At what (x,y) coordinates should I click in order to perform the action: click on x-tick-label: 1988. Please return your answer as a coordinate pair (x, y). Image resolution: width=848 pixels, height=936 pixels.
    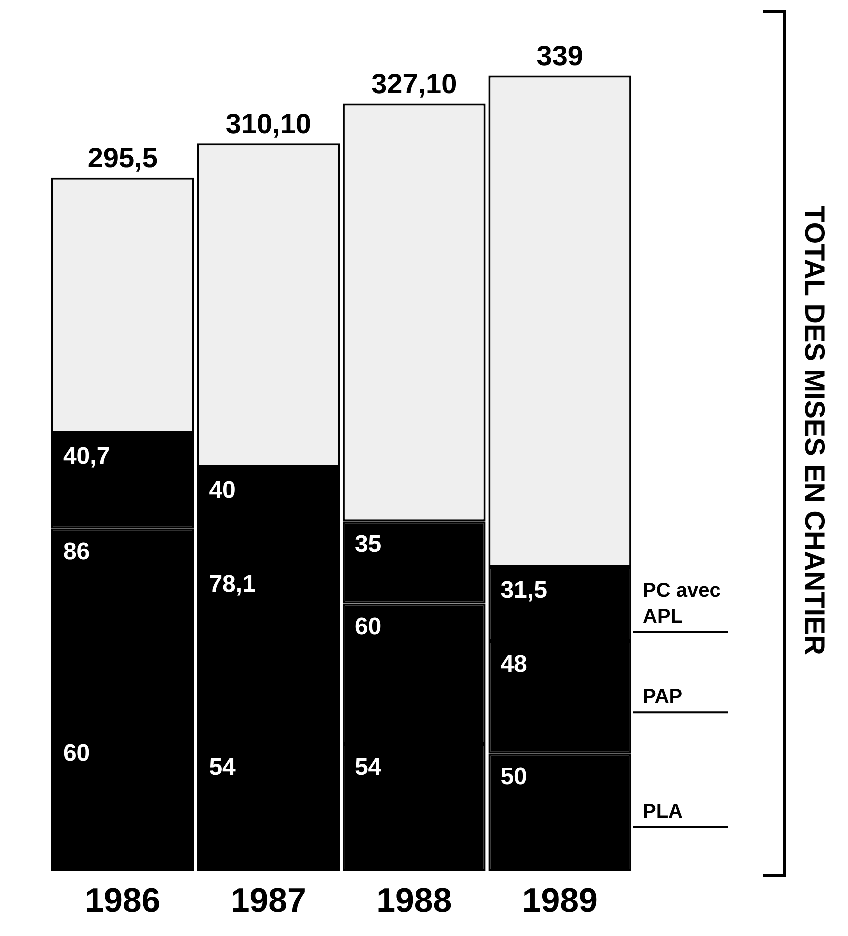
    Looking at the image, I should click on (414, 901).